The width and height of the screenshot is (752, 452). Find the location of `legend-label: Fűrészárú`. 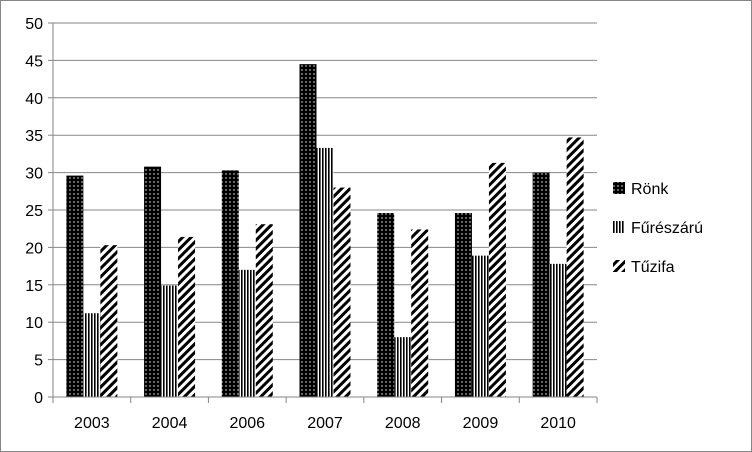

legend-label: Fűrészárú is located at coordinates (667, 228).